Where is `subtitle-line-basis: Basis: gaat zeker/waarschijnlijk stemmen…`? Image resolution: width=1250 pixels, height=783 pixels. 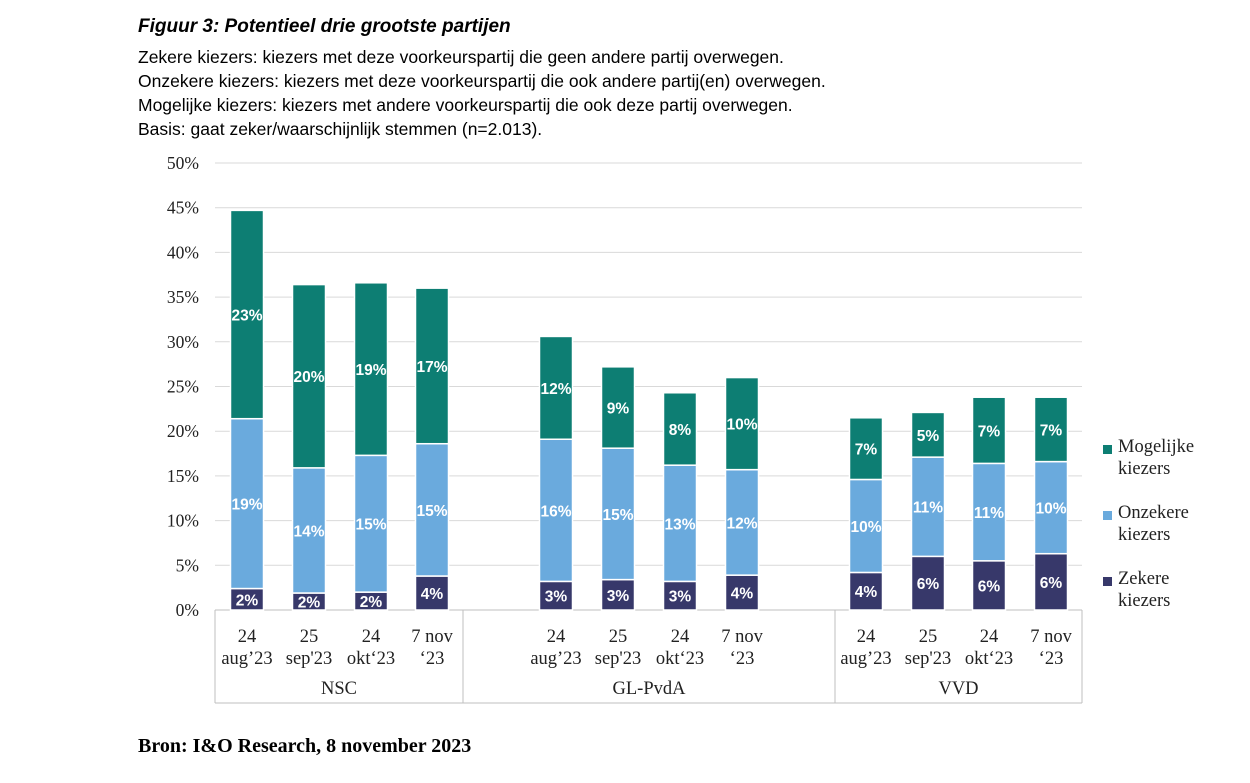
subtitle-line-basis: Basis: gaat zeker/waarschijnlijk stemmen… is located at coordinates (340, 129).